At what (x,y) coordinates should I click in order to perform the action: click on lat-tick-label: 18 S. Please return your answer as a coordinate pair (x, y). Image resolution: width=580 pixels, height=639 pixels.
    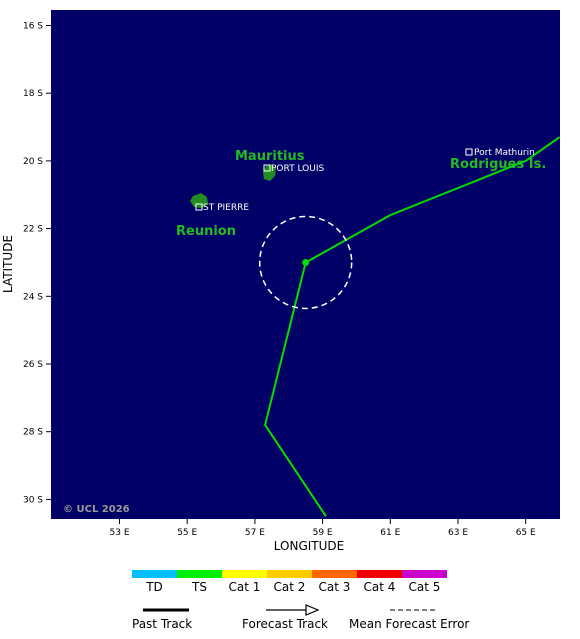
    Looking at the image, I should click on (33, 94).